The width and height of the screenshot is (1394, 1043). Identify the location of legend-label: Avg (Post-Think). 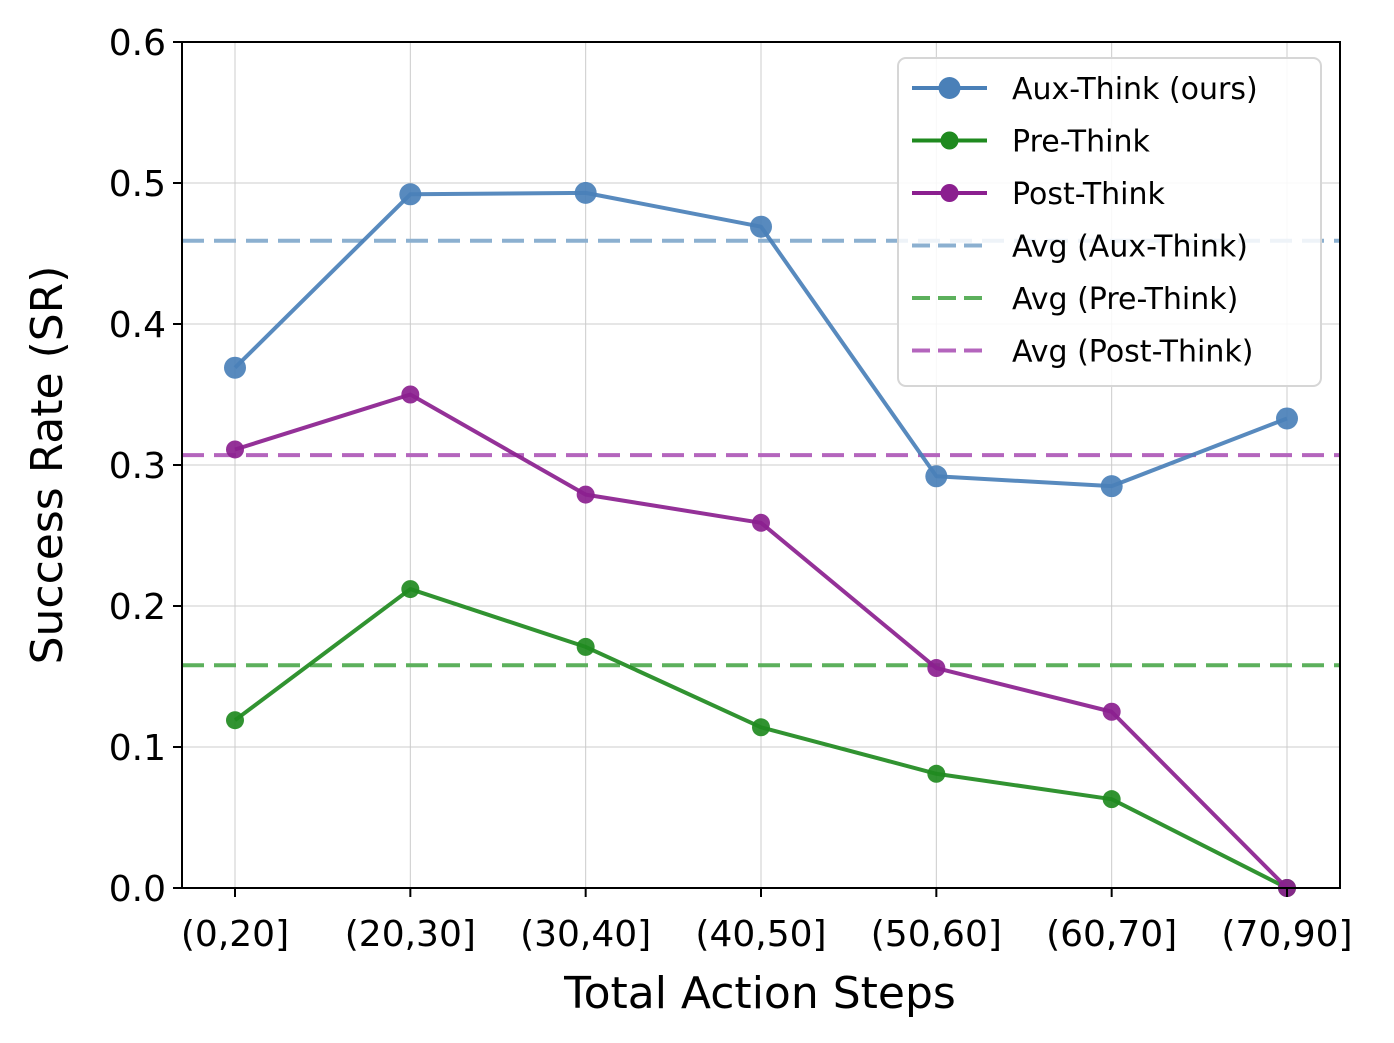
(1132, 352).